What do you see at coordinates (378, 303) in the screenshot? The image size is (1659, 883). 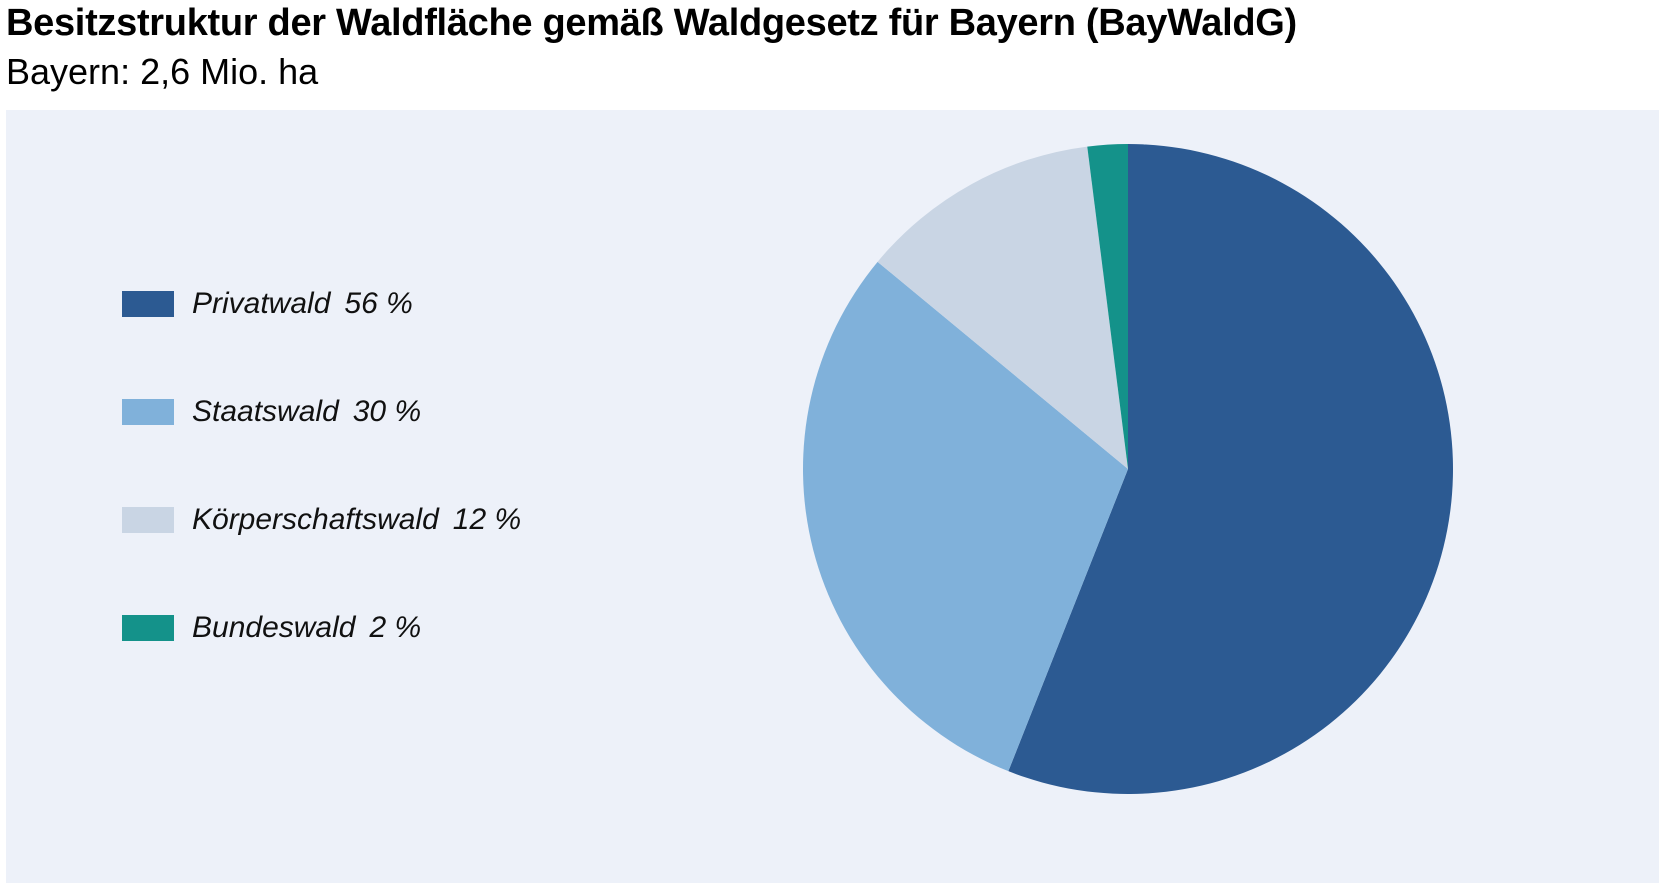 I see `legend-value-privatwald: 56 %` at bounding box center [378, 303].